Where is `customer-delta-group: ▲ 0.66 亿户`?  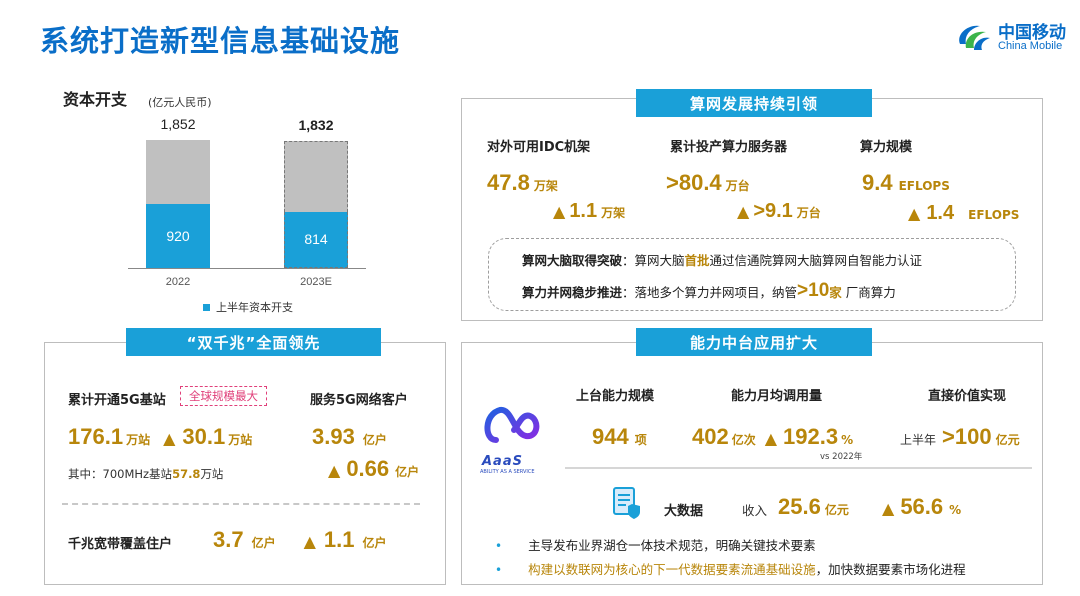
customer-delta-group: ▲ 0.66 亿户 is located at coordinates (373, 469).